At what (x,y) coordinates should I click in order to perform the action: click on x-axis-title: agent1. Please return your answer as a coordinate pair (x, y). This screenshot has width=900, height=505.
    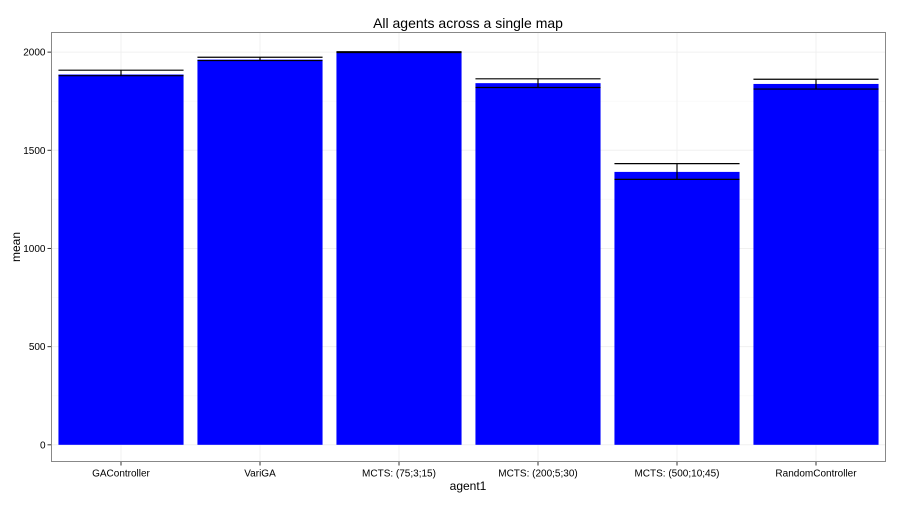
    Looking at the image, I should click on (468, 486).